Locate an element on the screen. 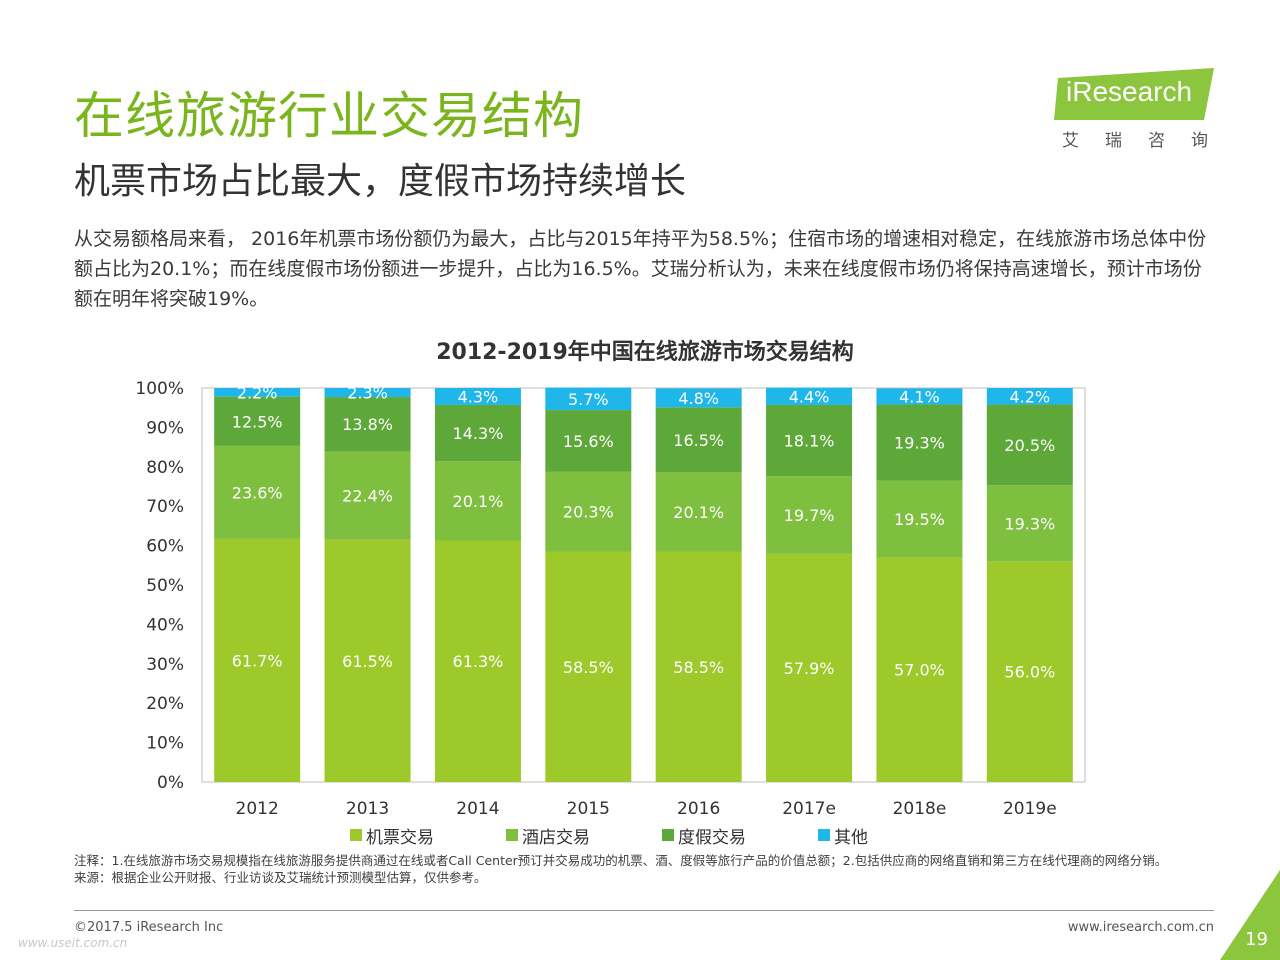  y-tick-label: 90% is located at coordinates (165, 428).